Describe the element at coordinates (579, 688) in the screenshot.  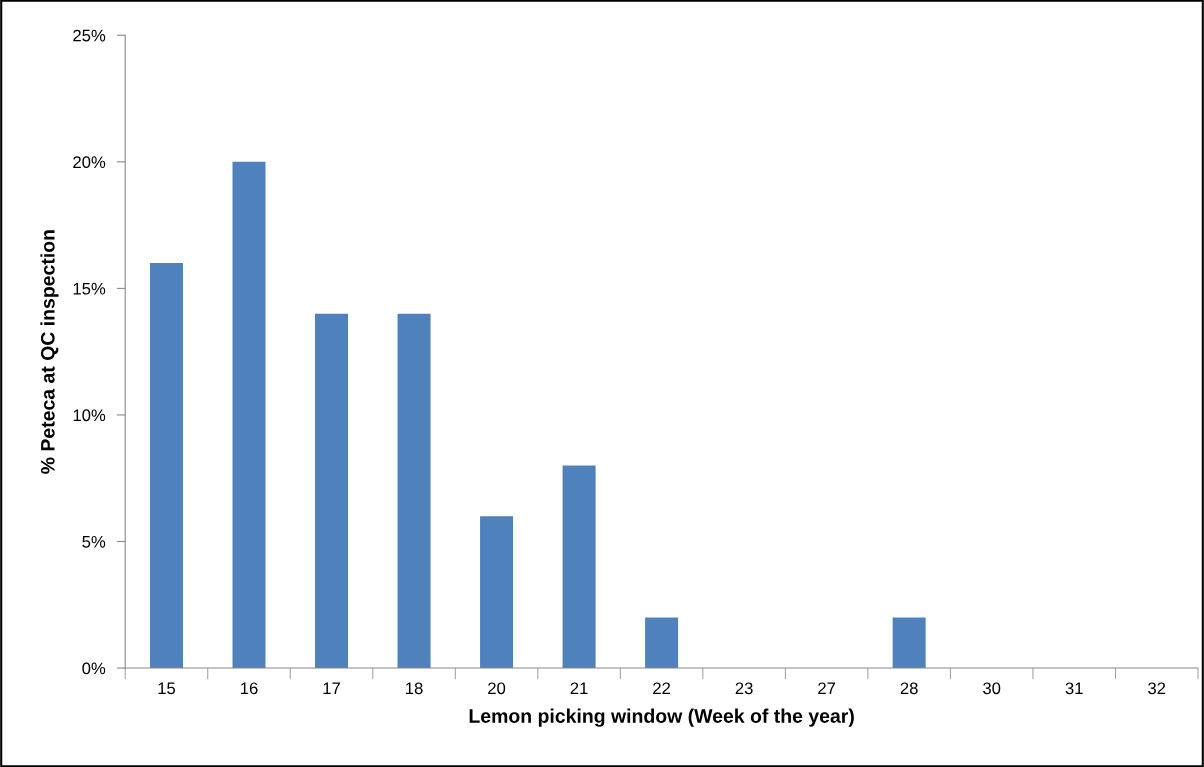
I see `x-tick-label: 21` at that location.